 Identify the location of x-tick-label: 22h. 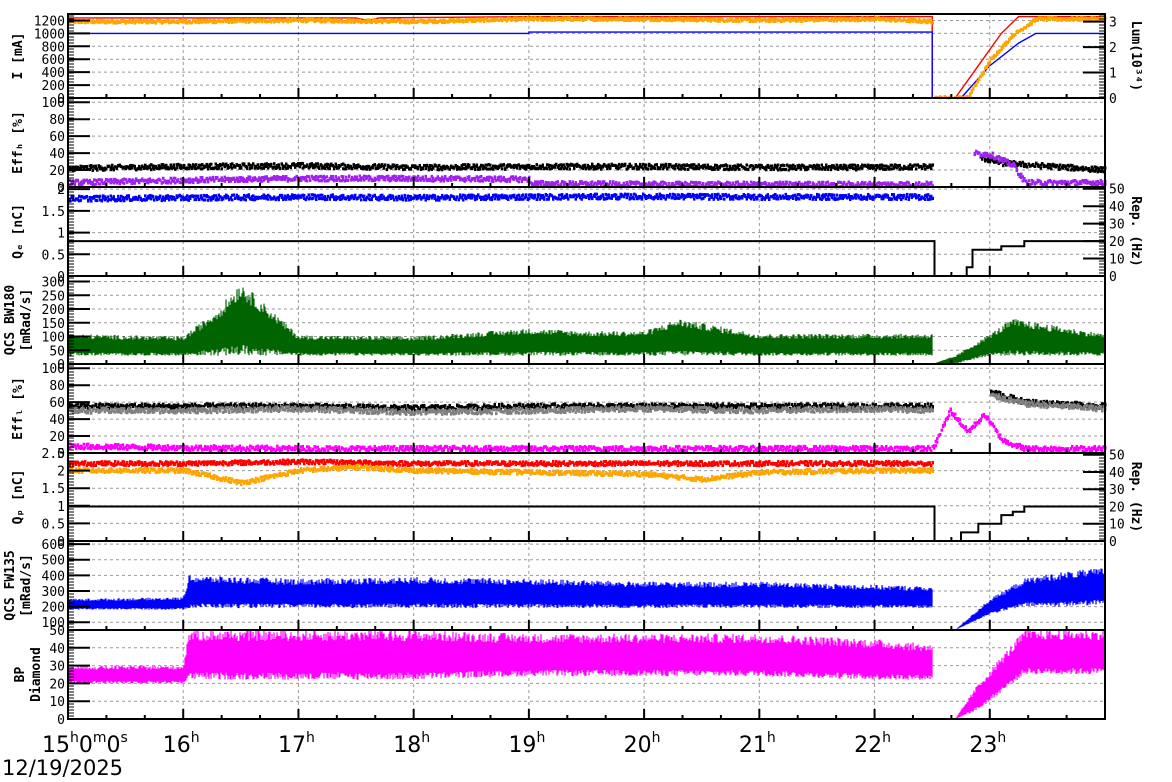
(872, 744).